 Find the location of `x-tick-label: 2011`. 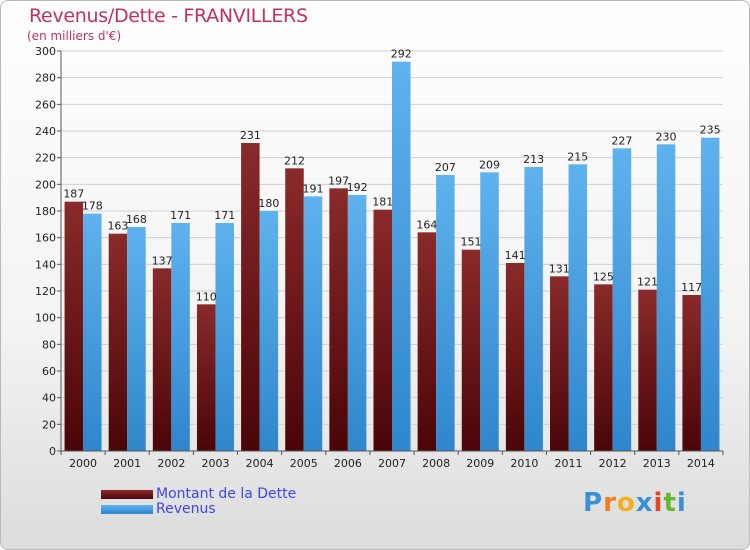

x-tick-label: 2011 is located at coordinates (569, 463).